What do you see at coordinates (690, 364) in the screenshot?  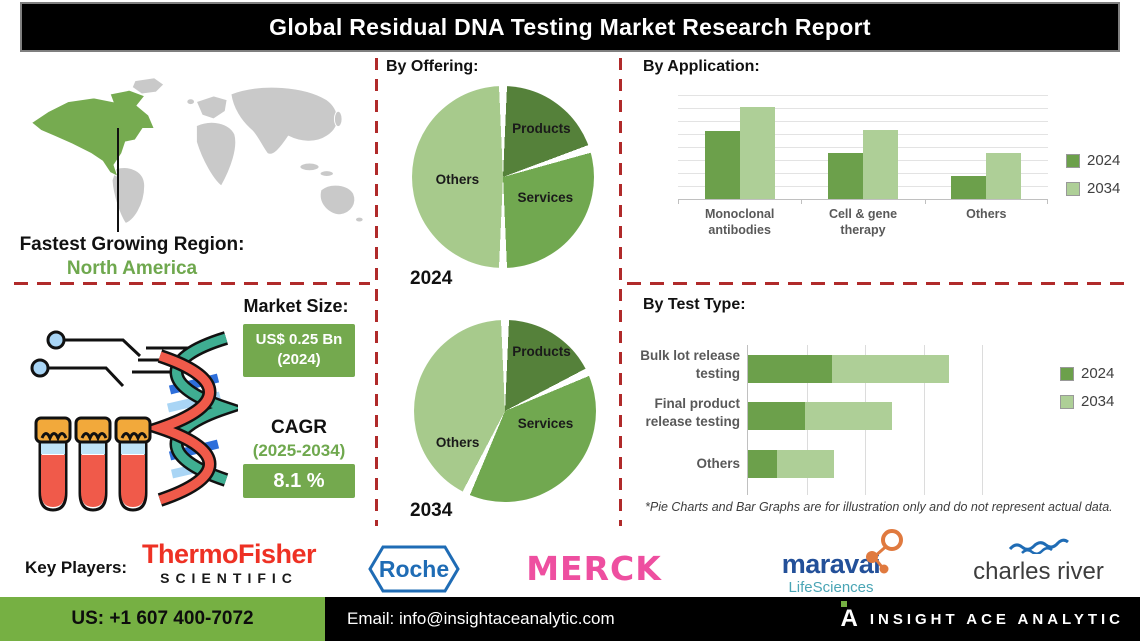 I see `test-type-category-label: Bulk lot release testing` at bounding box center [690, 364].